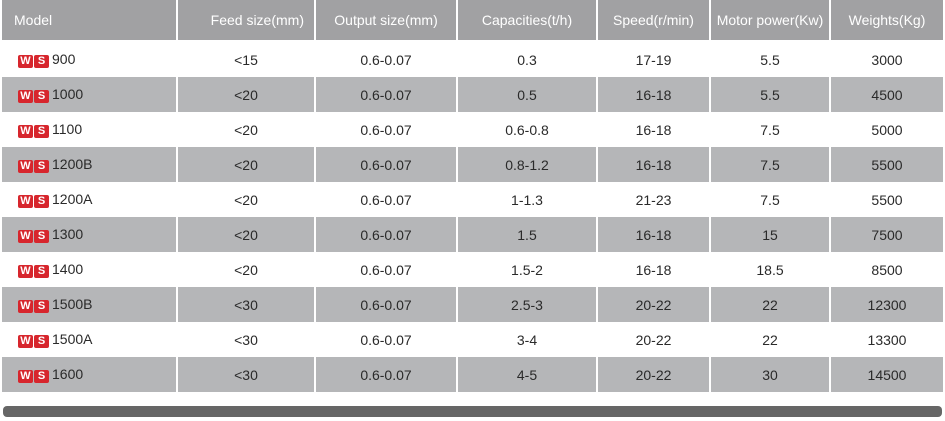 The height and width of the screenshot is (421, 945). I want to click on cell: <30, so click(245, 339).